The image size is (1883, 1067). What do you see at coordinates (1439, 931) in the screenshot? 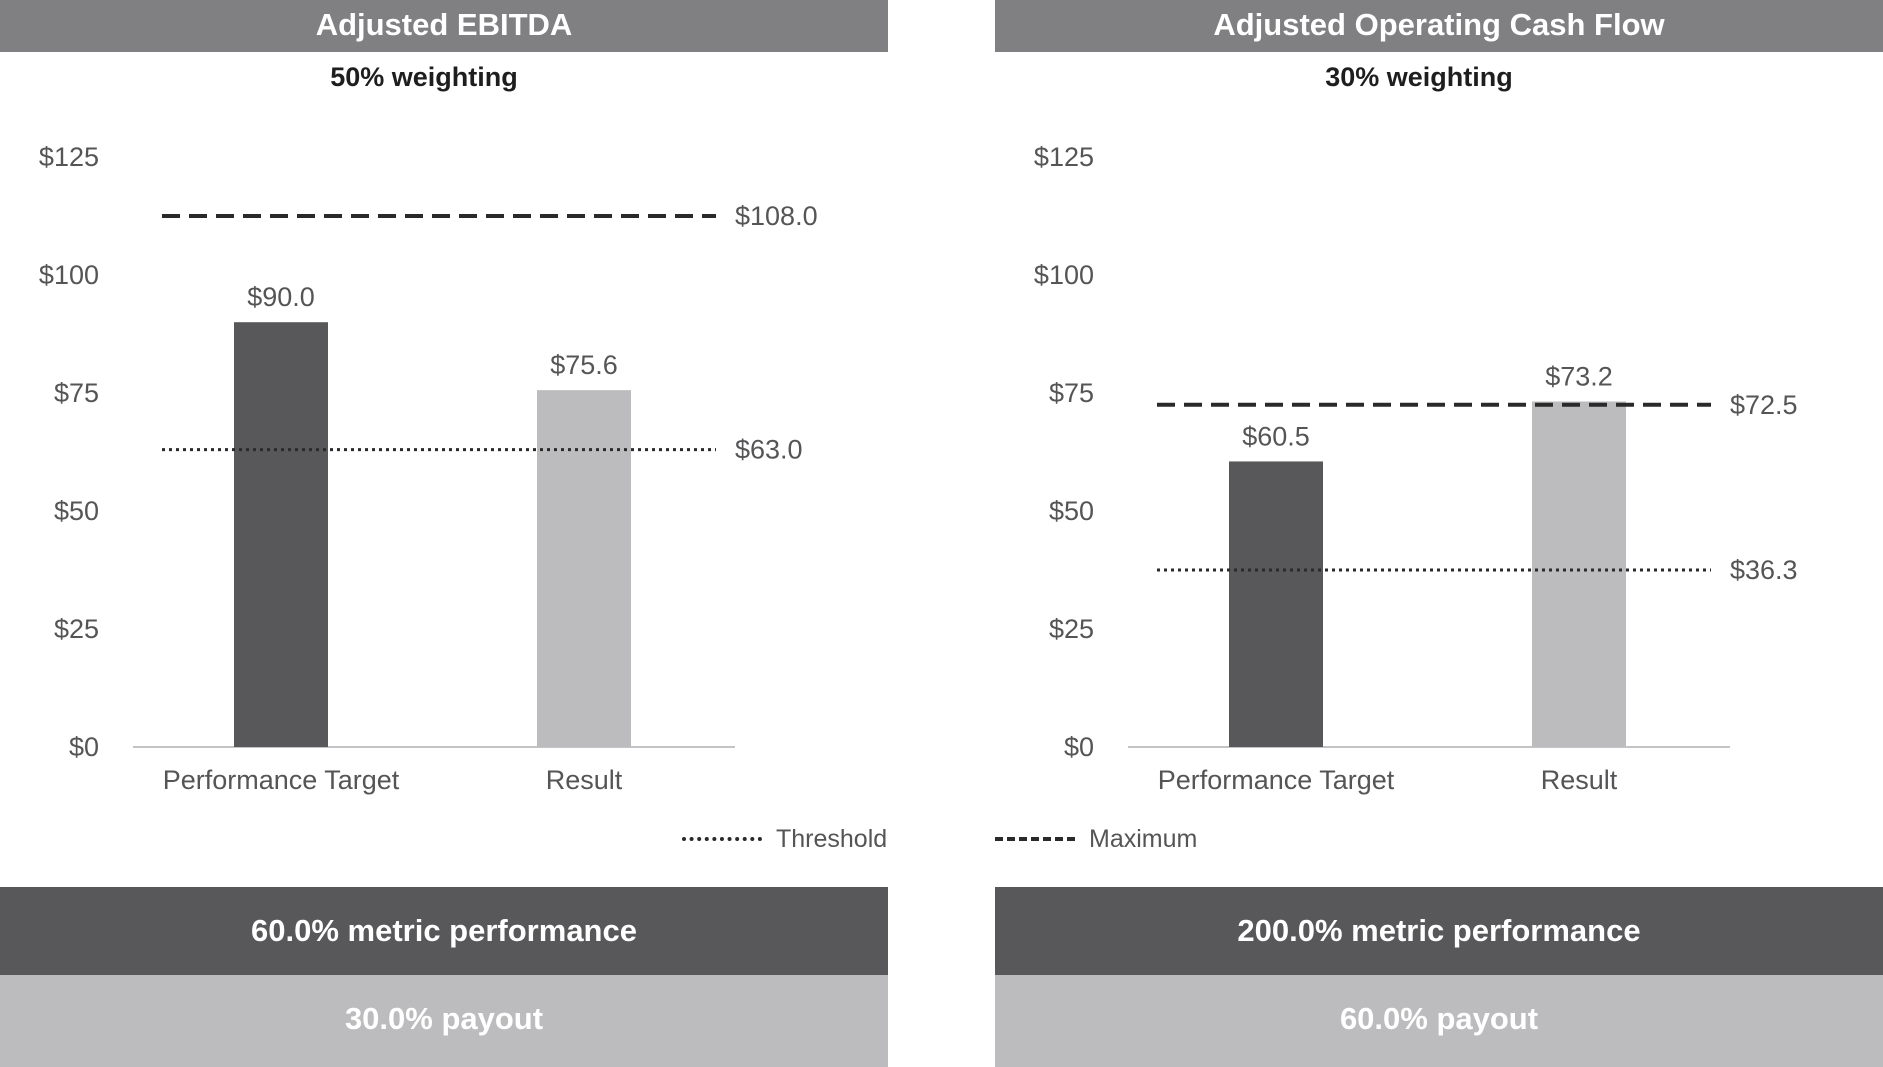
I see `metric-performance-band: 200.0% metric performance` at bounding box center [1439, 931].